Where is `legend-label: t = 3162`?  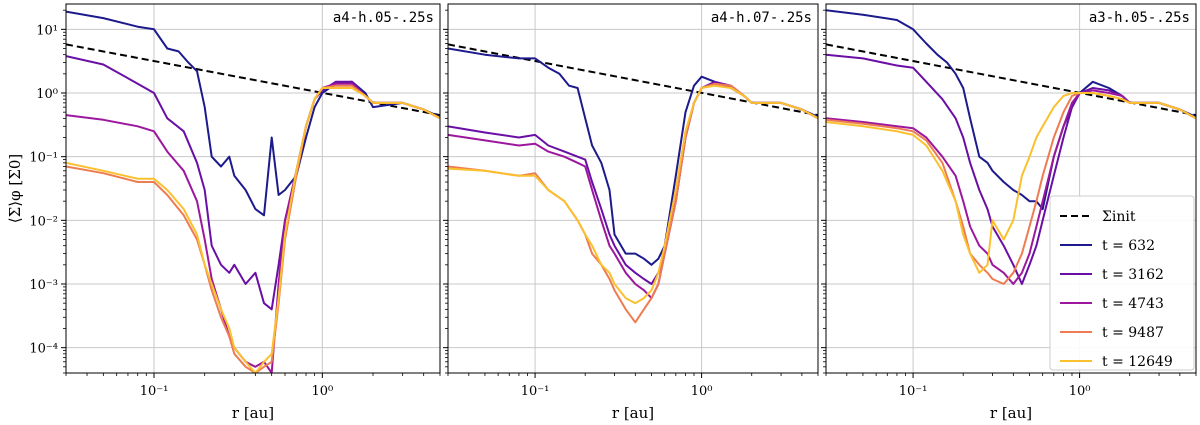 legend-label: t = 3162 is located at coordinates (1133, 275).